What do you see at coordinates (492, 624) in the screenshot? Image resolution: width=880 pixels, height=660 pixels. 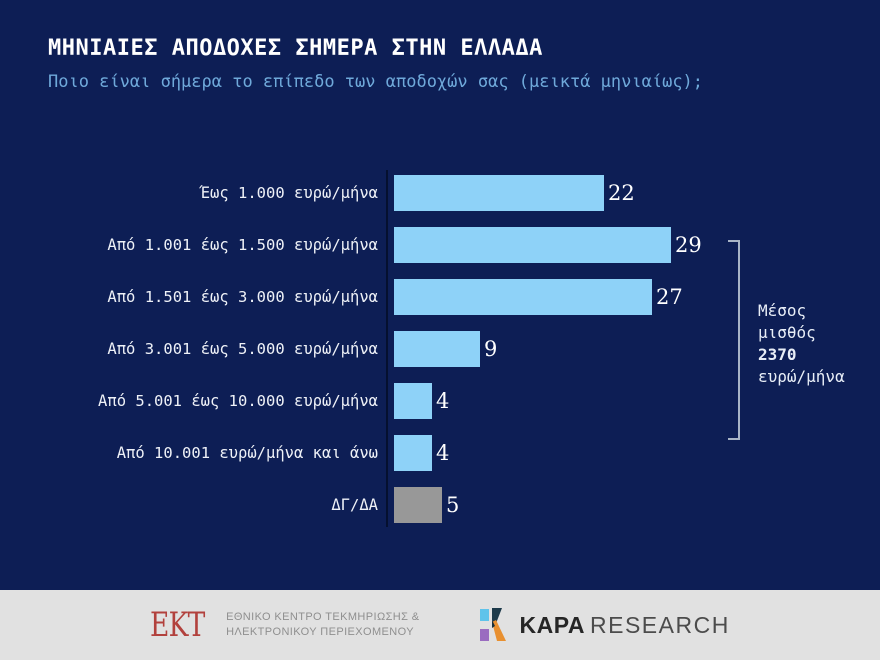 I see `kapa-k-icon` at bounding box center [492, 624].